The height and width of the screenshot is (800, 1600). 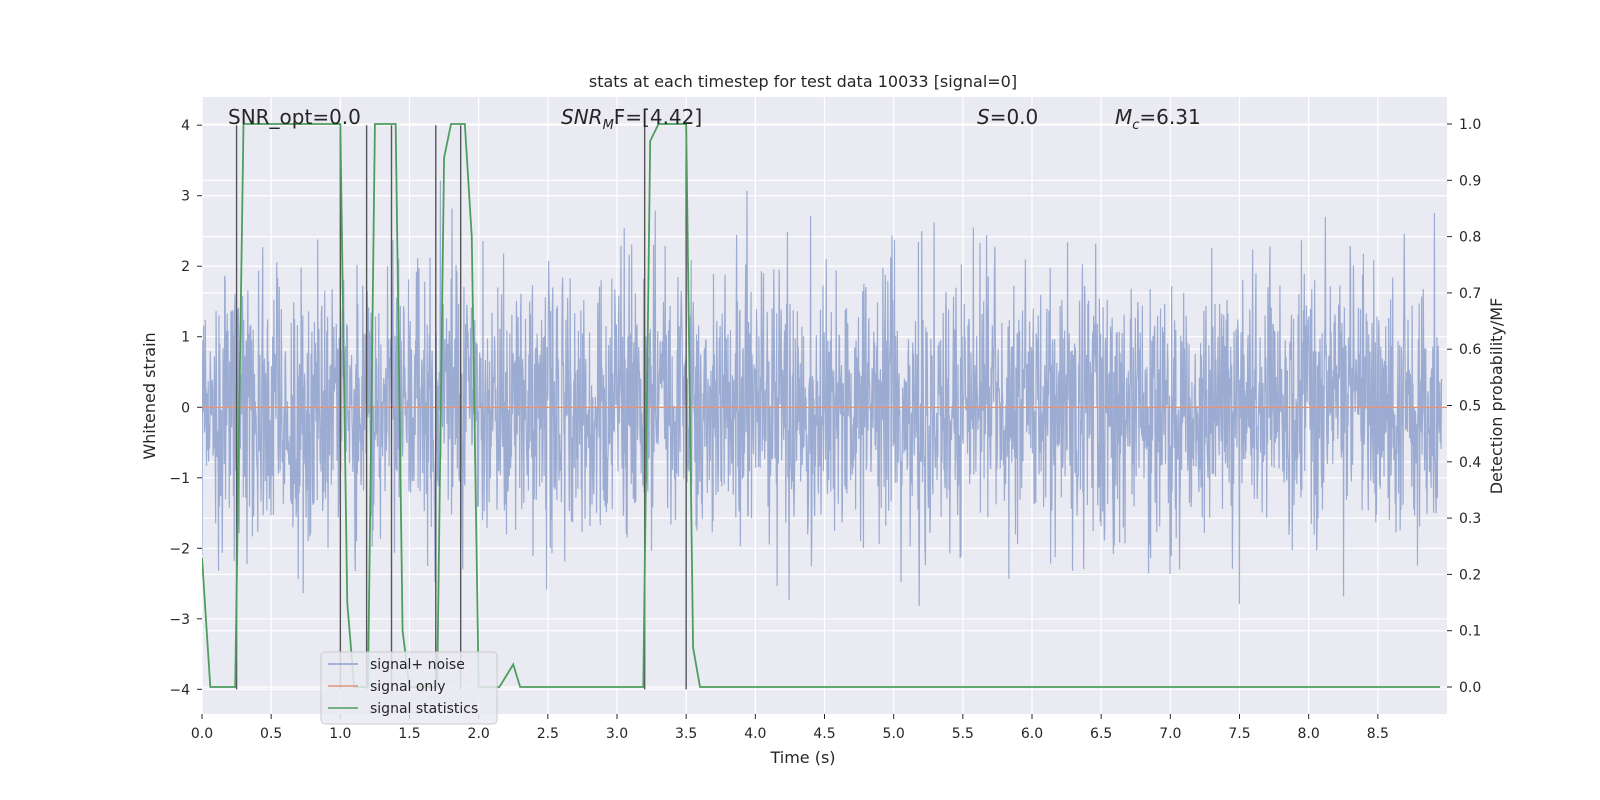 I want to click on y2-tick-label: 0.0, so click(x=1470, y=688).